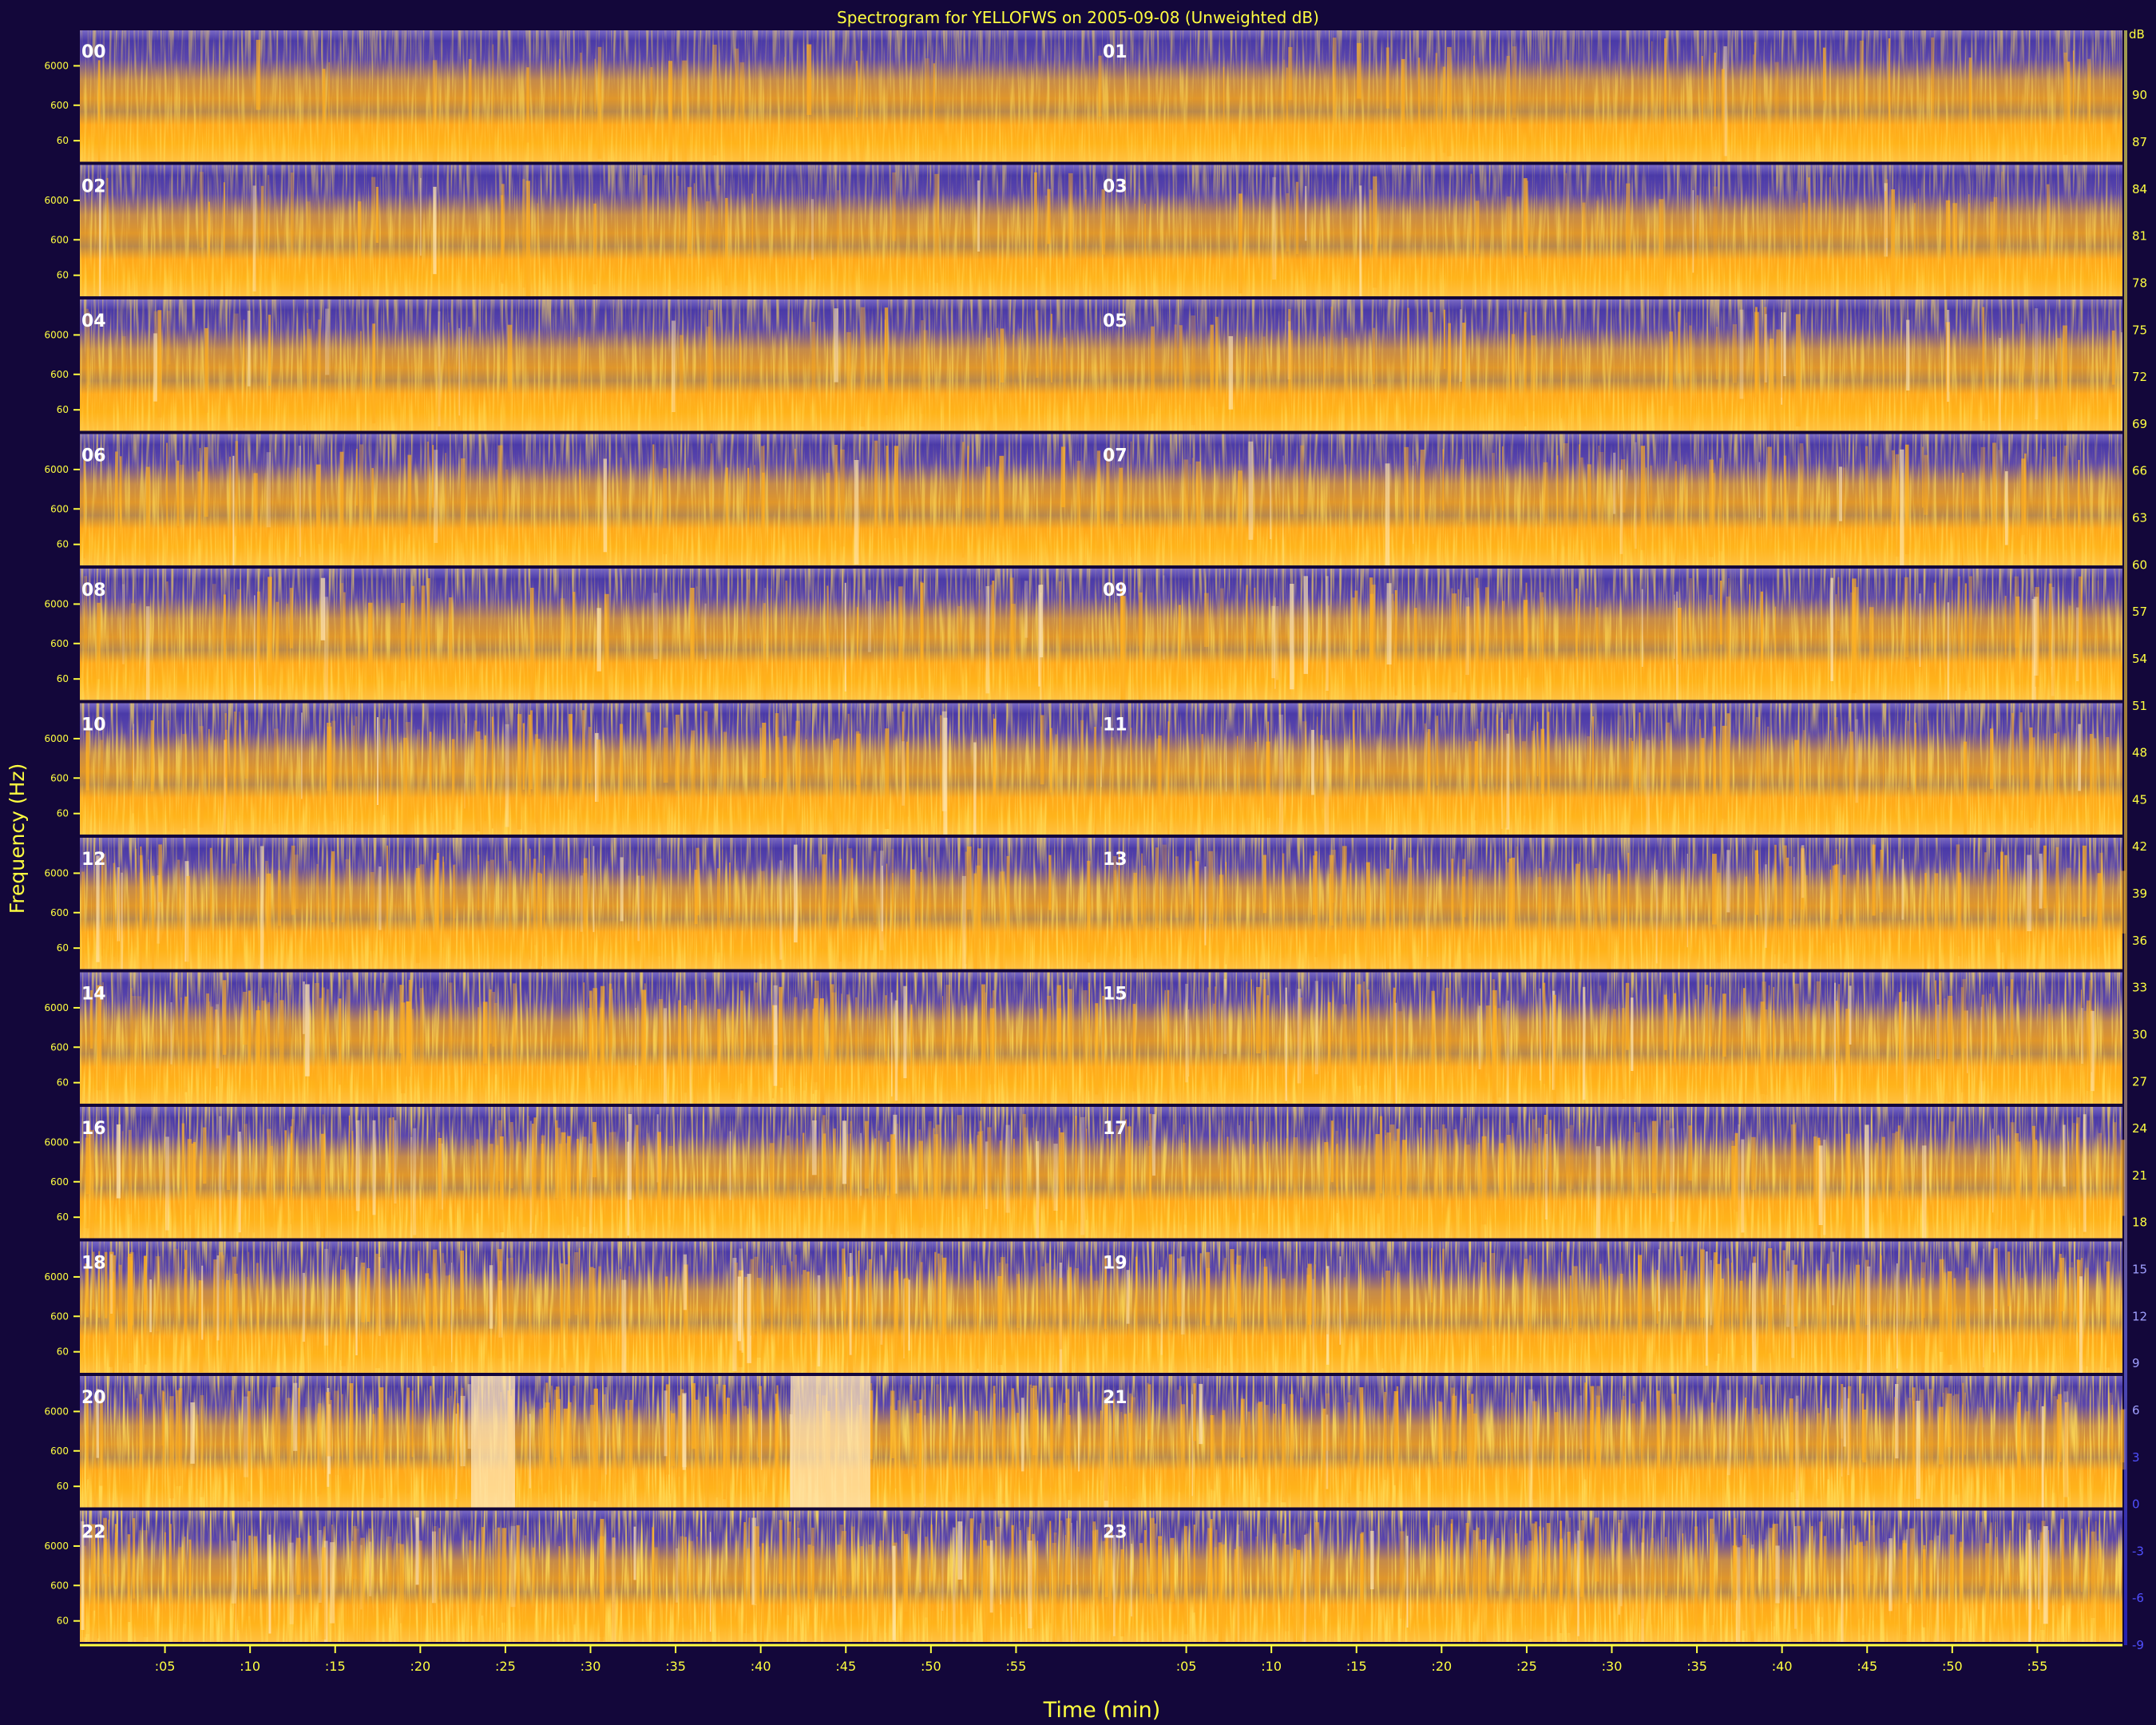  Describe the element at coordinates (1115, 321) in the screenshot. I see `hour-label: 05` at that location.